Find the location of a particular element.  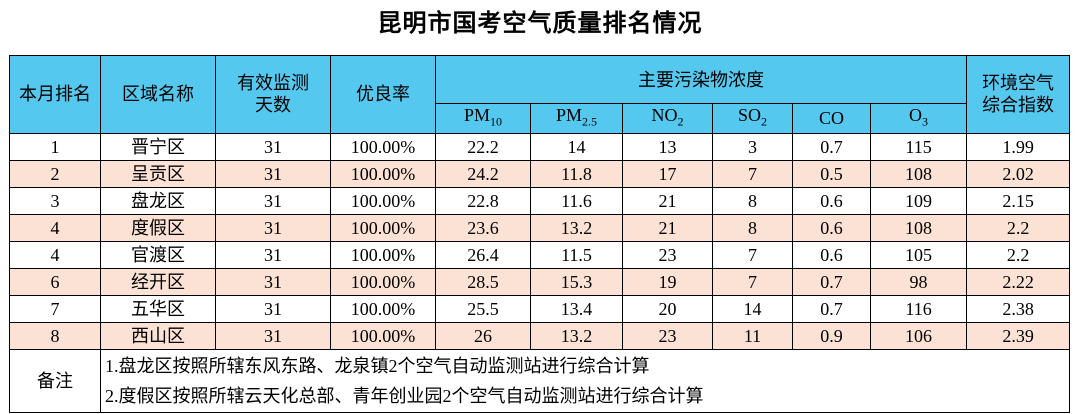

cell: 晋宁区 is located at coordinates (158, 146).